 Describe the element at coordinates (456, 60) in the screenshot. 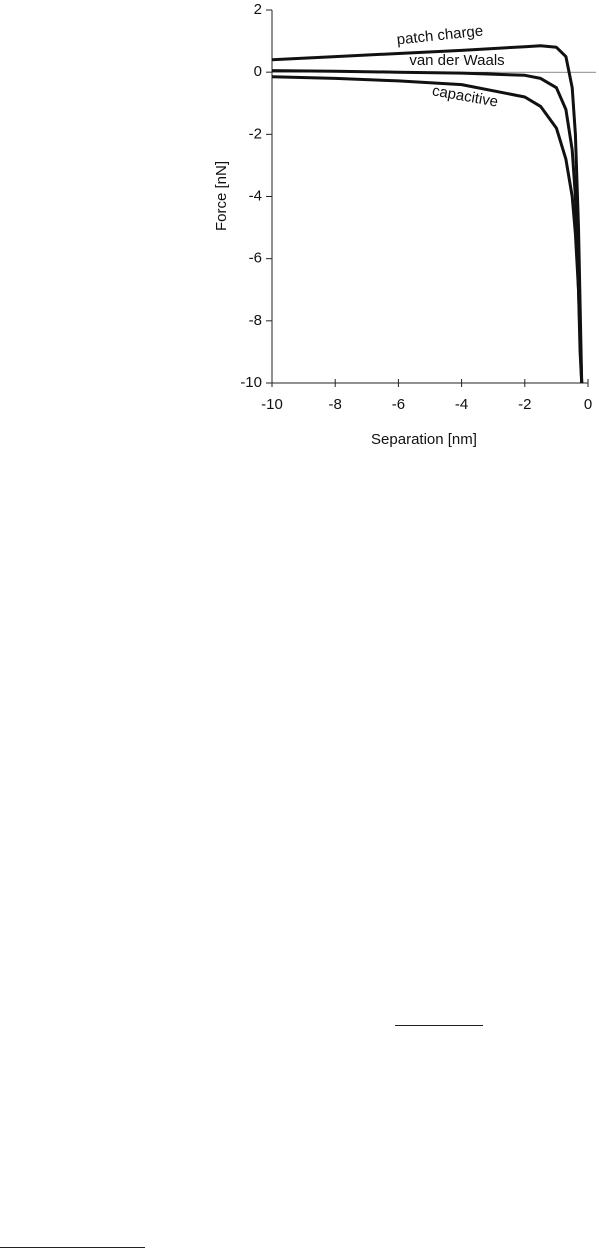

I see `curve-label: van der Waals` at that location.